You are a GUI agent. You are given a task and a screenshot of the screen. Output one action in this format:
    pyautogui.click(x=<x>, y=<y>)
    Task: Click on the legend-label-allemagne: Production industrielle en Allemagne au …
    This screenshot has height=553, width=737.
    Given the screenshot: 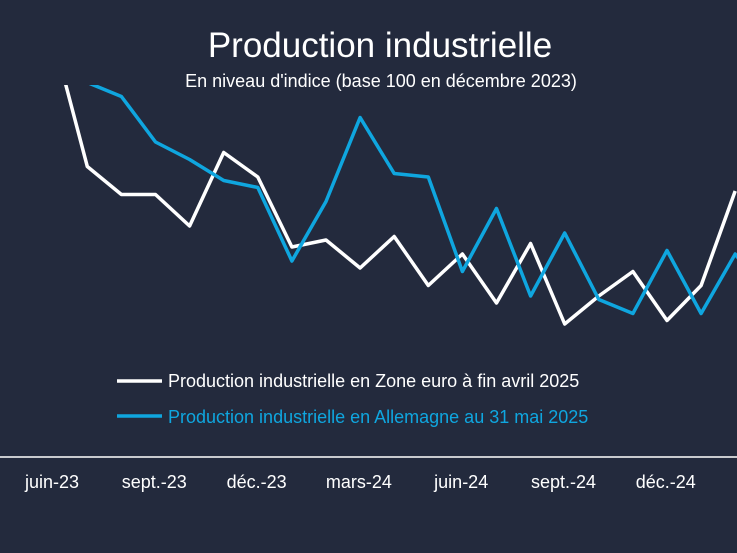 What is the action you would take?
    pyautogui.click(x=378, y=417)
    